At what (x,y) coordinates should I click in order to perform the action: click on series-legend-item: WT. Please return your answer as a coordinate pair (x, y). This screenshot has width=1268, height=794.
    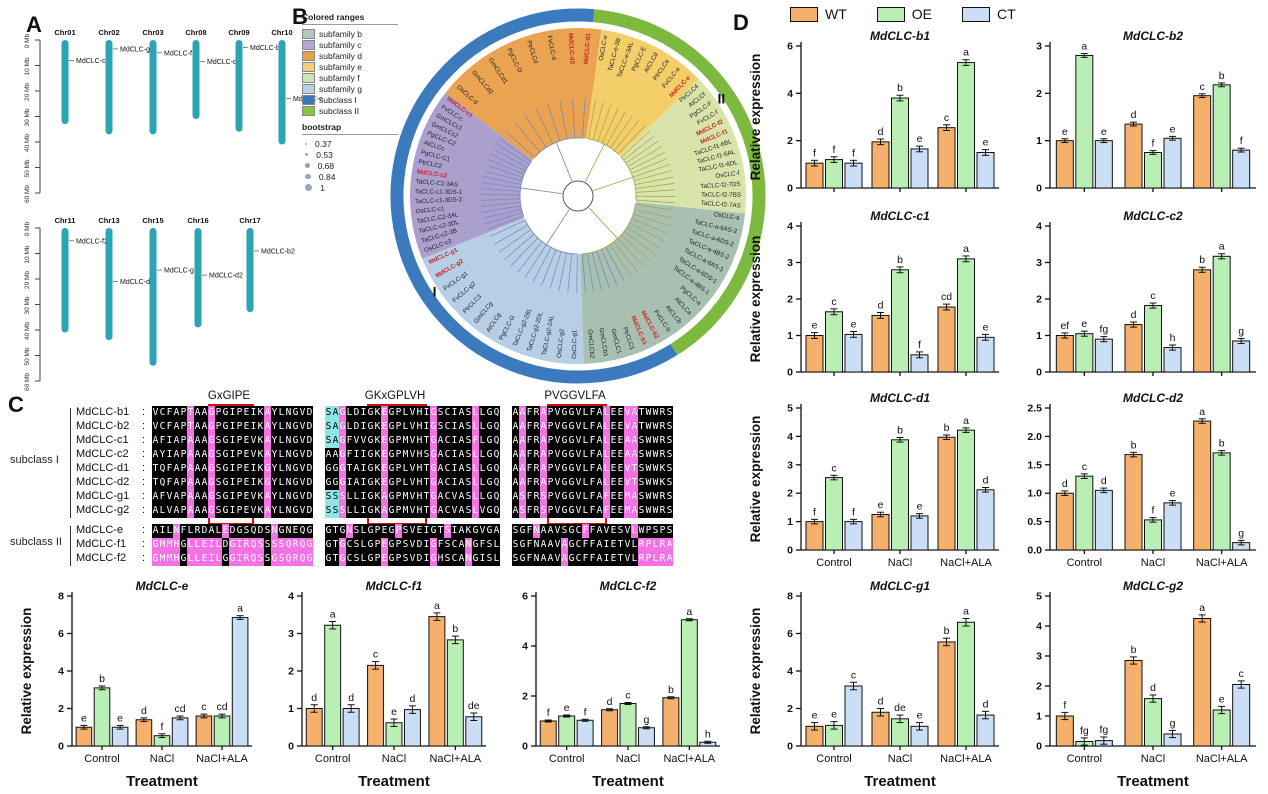
    Looking at the image, I should click on (818, 14).